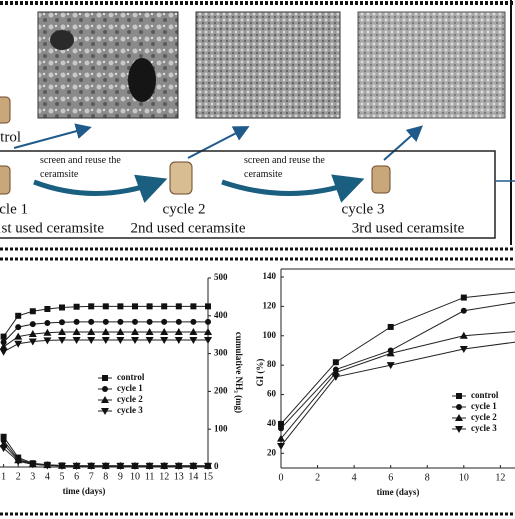 Image resolution: width=515 pixels, height=519 pixels. What do you see at coordinates (281, 477) in the screenshot?
I see `x-tick-label: 0` at bounding box center [281, 477].